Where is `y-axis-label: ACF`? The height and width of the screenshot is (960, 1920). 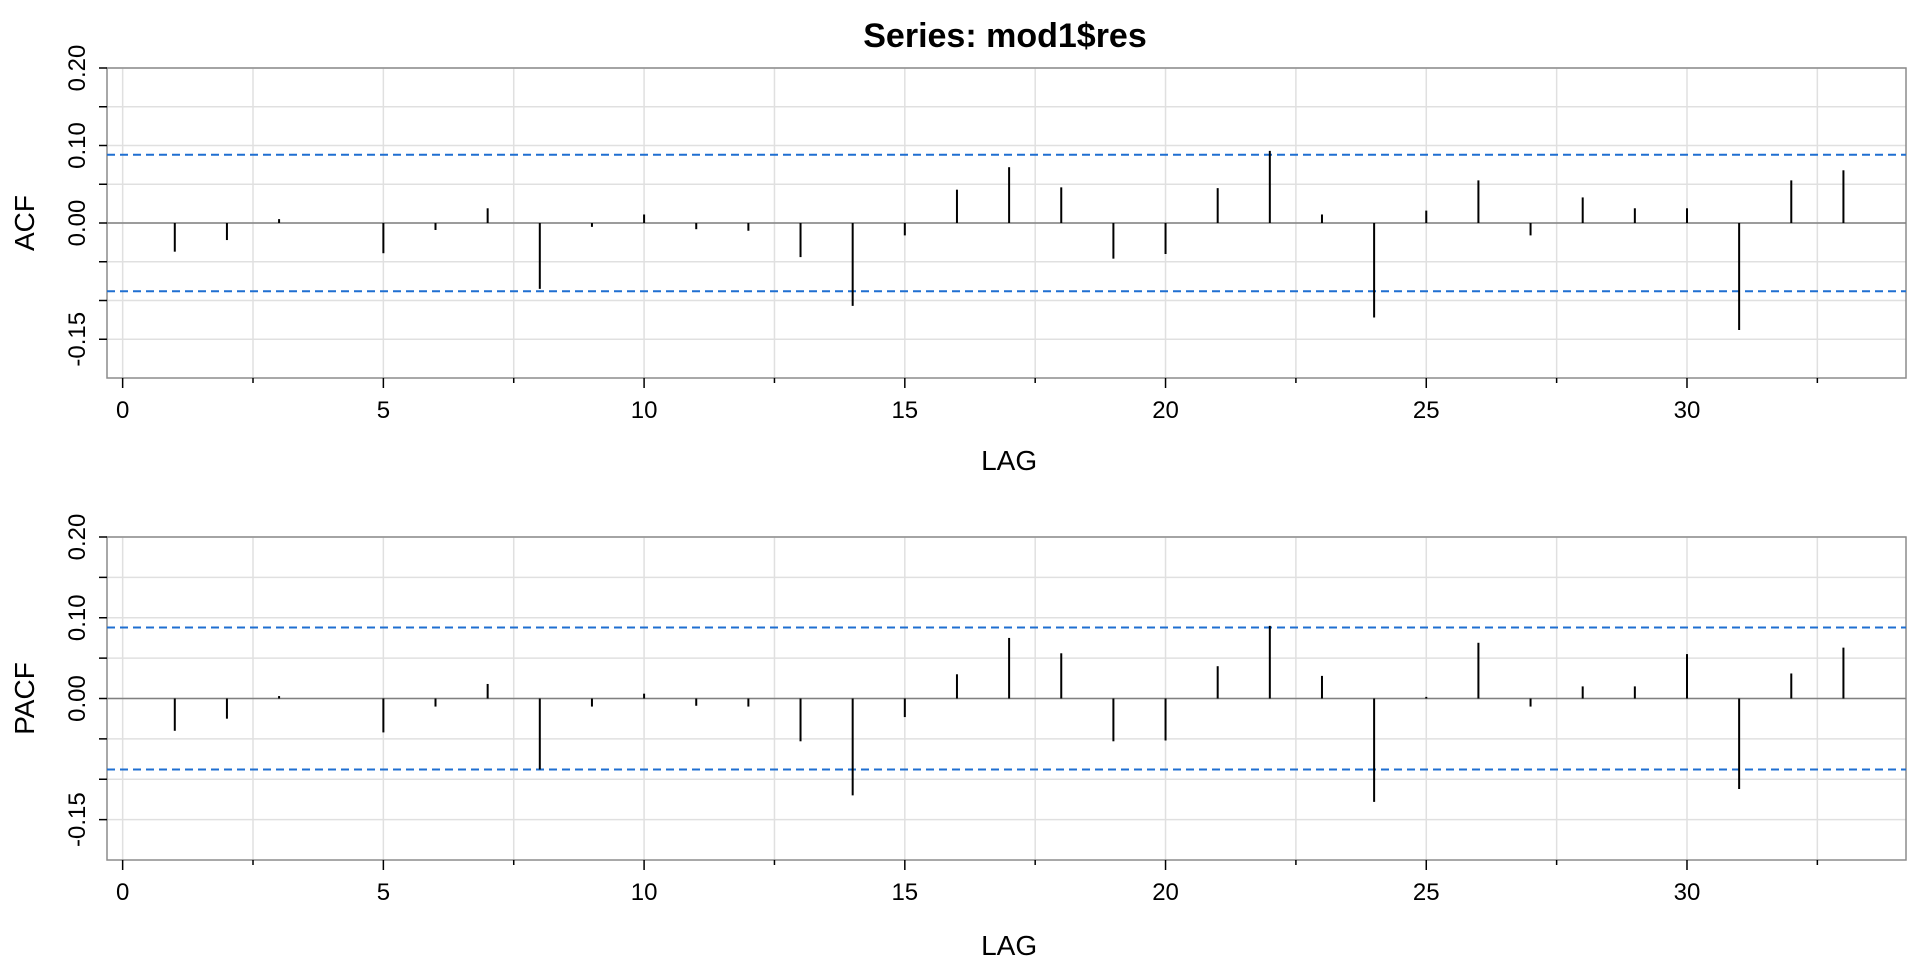 y-axis-label: ACF is located at coordinates (24, 223).